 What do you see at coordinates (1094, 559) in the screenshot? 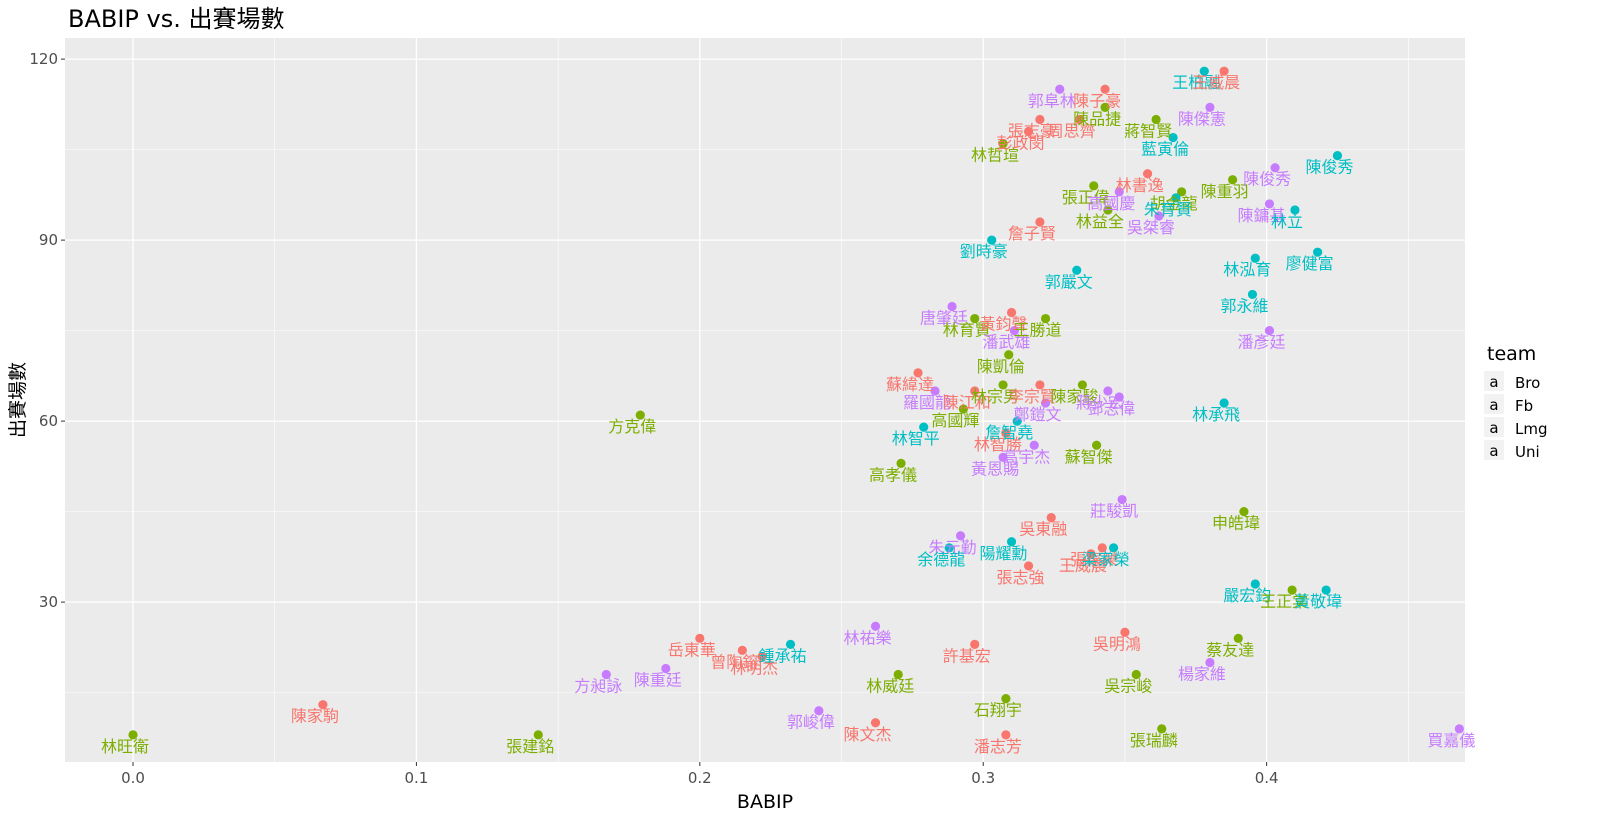
I see `point-label: 張家樂` at bounding box center [1094, 559].